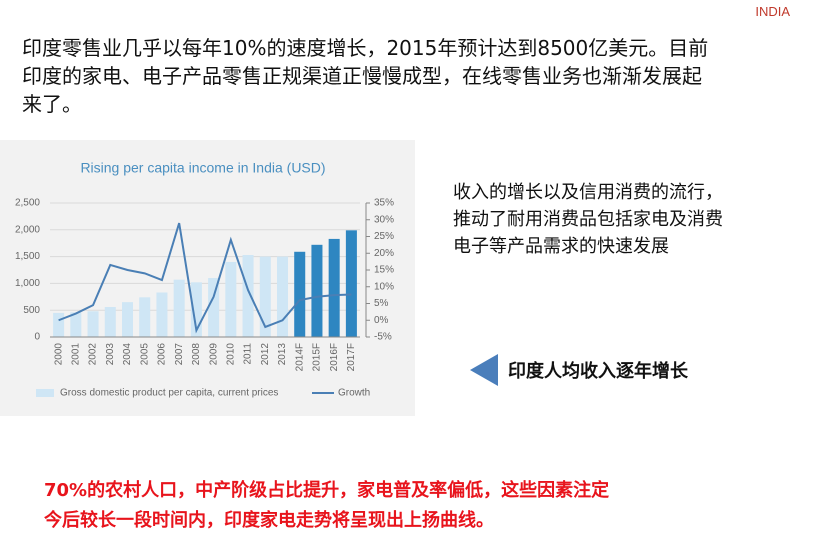 This screenshot has width=818, height=535. What do you see at coordinates (52, 104) in the screenshot?
I see `intro-line: 来了。` at bounding box center [52, 104].